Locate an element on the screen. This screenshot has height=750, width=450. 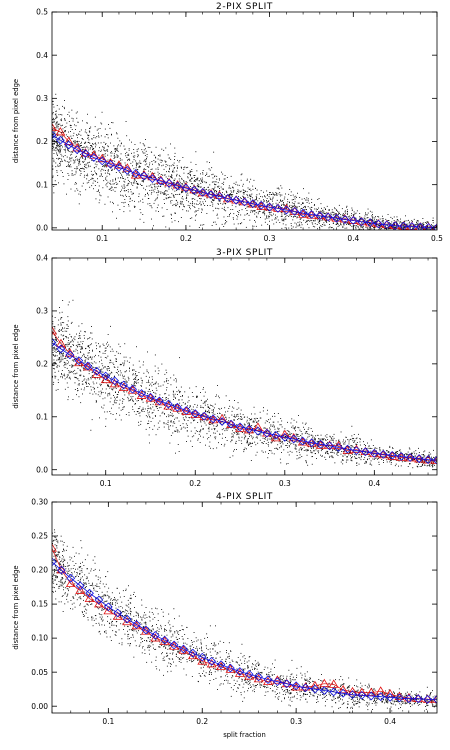
y-tick-label: 0.0 is located at coordinates (42, 227).